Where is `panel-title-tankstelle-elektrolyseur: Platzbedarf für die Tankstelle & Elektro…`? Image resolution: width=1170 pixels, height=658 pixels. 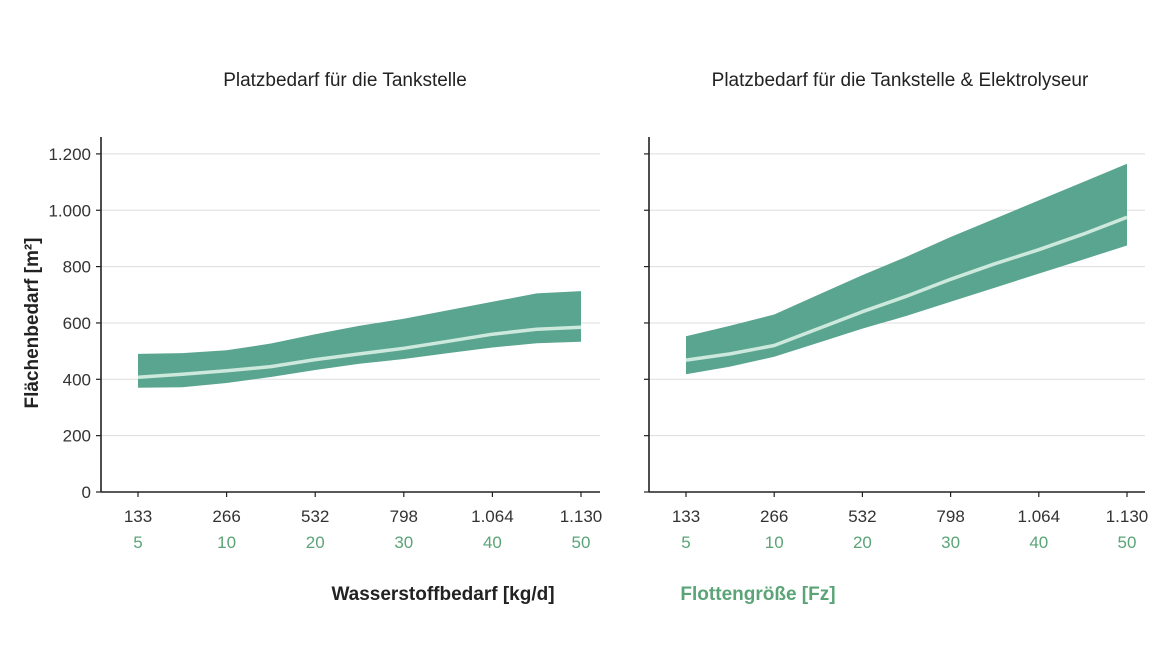
panel-title-tankstelle-elektrolyseur: Platzbedarf für die Tankstelle & Elektro… is located at coordinates (900, 80).